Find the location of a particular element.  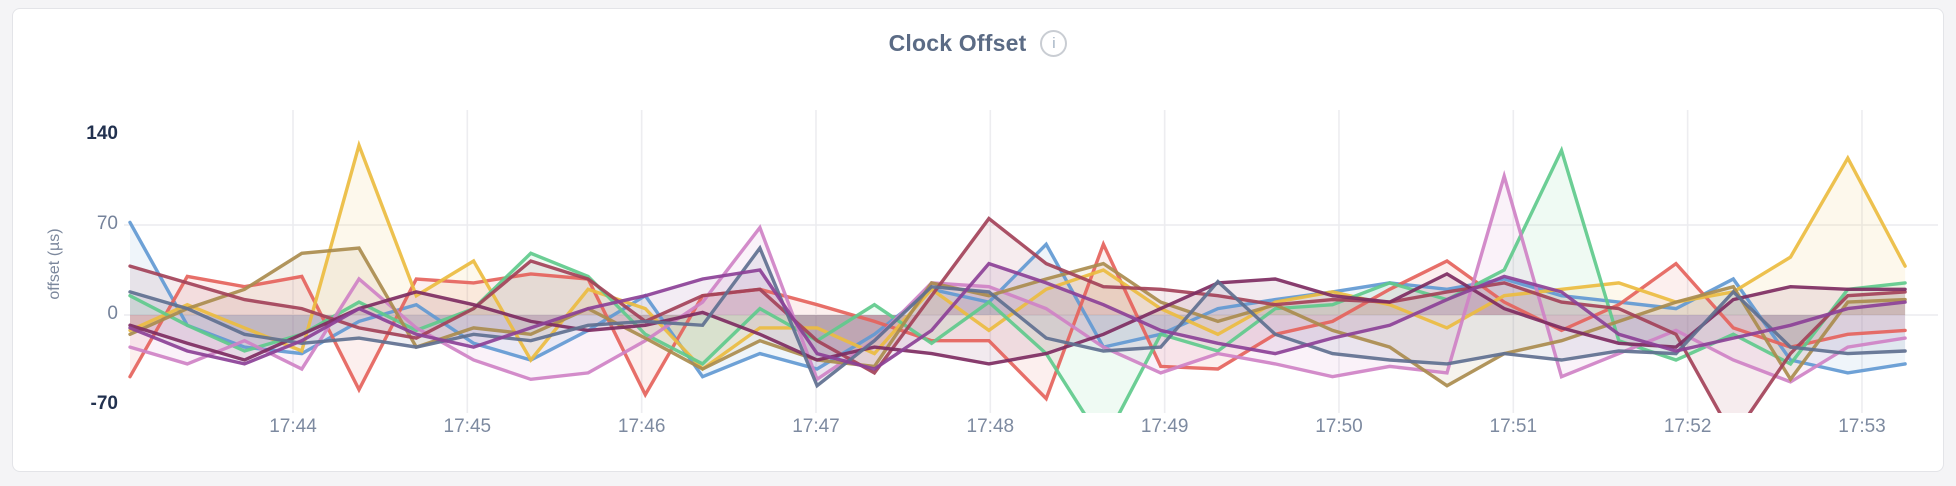

chart-title: Clock Offset is located at coordinates (957, 42).